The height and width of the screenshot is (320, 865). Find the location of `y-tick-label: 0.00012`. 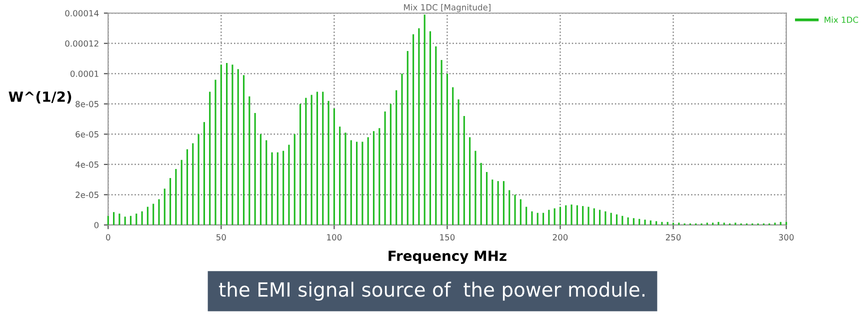

y-tick-label: 0.00012 is located at coordinates (81, 43).